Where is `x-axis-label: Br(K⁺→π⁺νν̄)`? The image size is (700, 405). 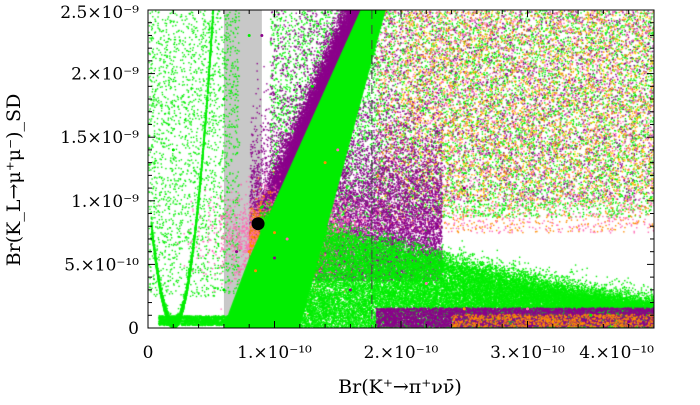 x-axis-label: Br(K⁺→π⁺νν̄) is located at coordinates (400, 387).